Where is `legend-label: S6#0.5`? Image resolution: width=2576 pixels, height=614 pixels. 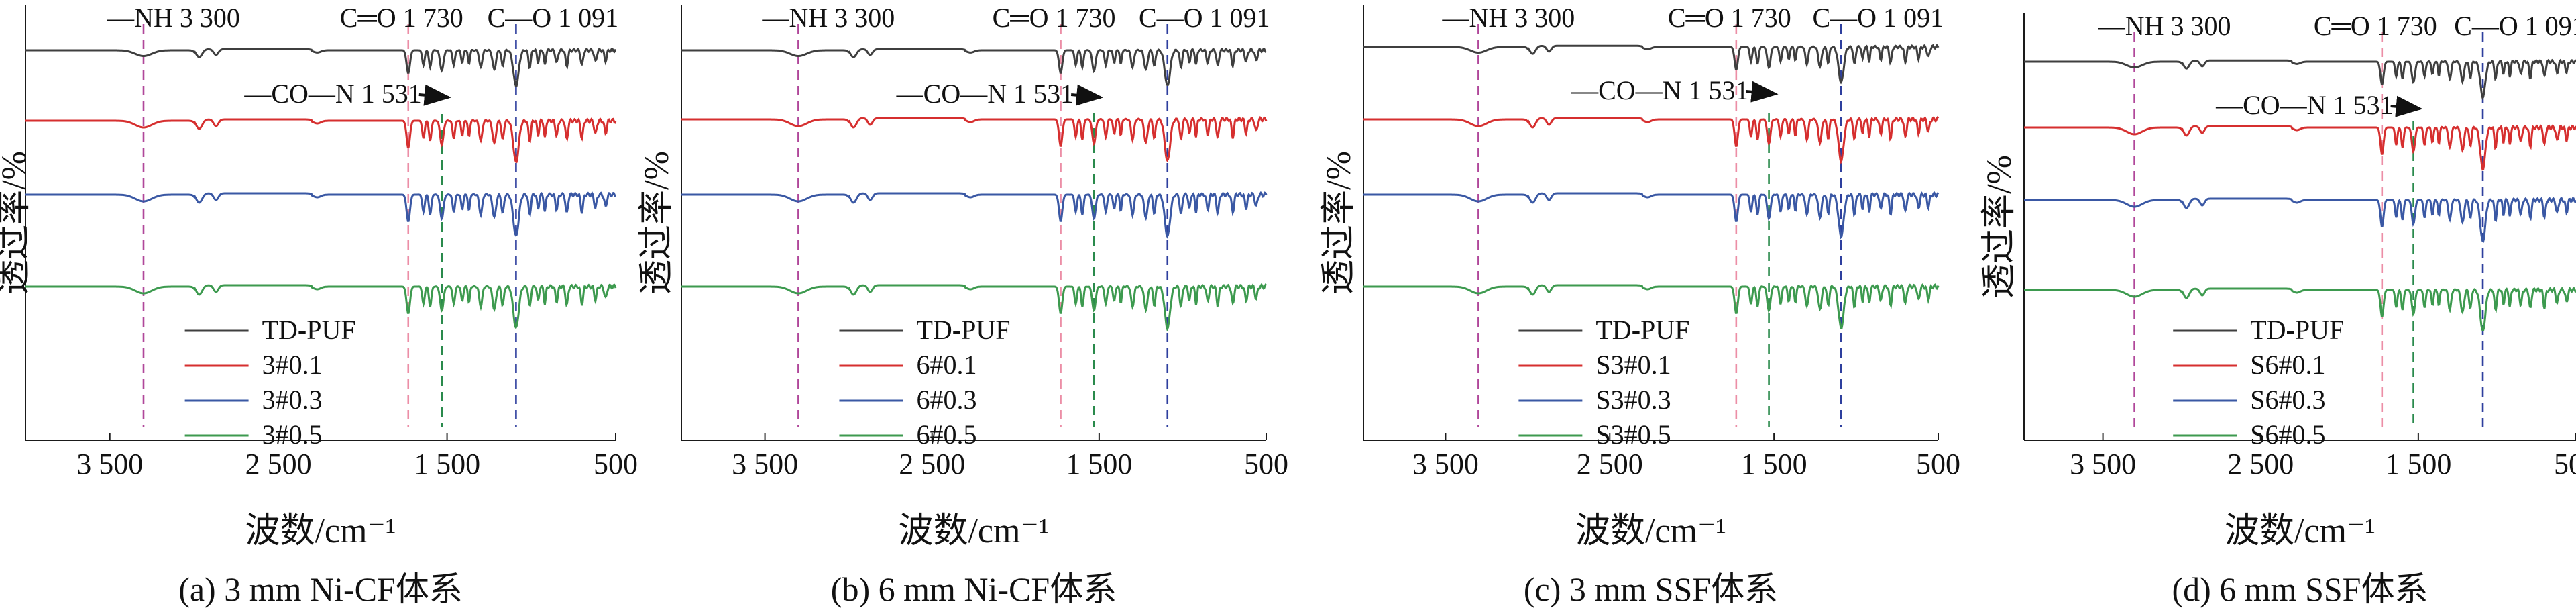 legend-label: S6#0.5 is located at coordinates (2287, 434).